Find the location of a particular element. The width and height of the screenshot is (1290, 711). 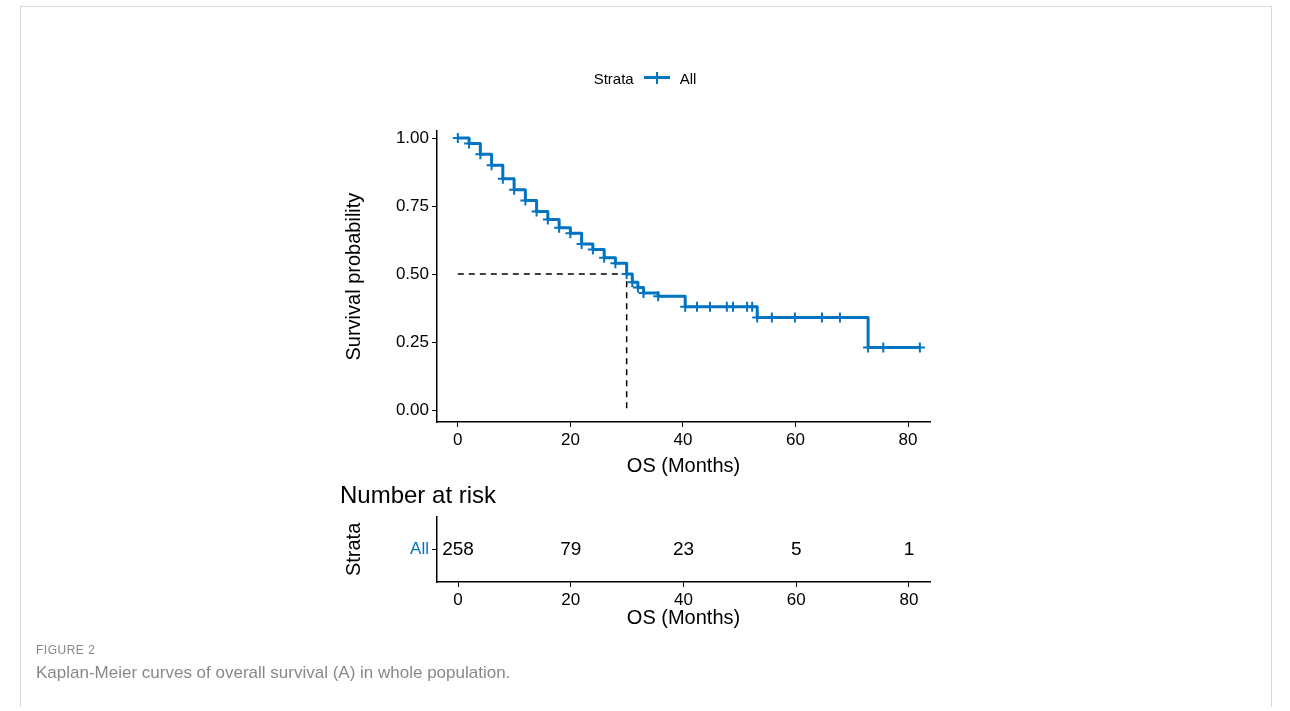

data-label: 23 is located at coordinates (683, 548).